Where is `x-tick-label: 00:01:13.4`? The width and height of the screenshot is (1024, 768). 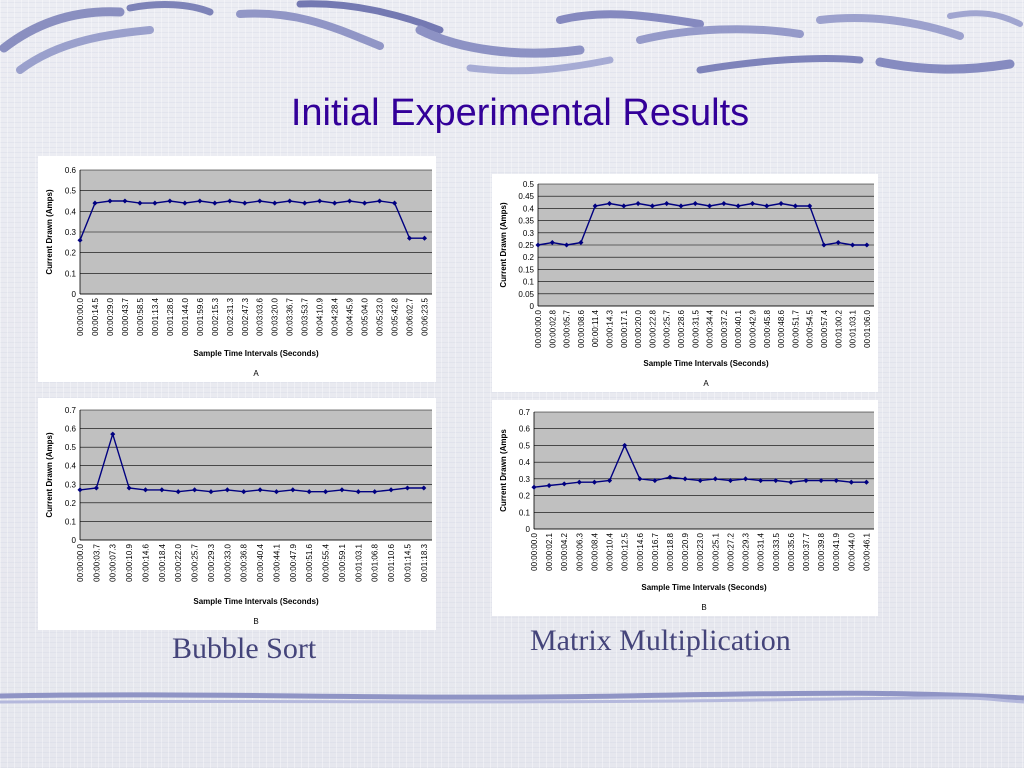
x-tick-label: 00:01:13.4 is located at coordinates (155, 316).